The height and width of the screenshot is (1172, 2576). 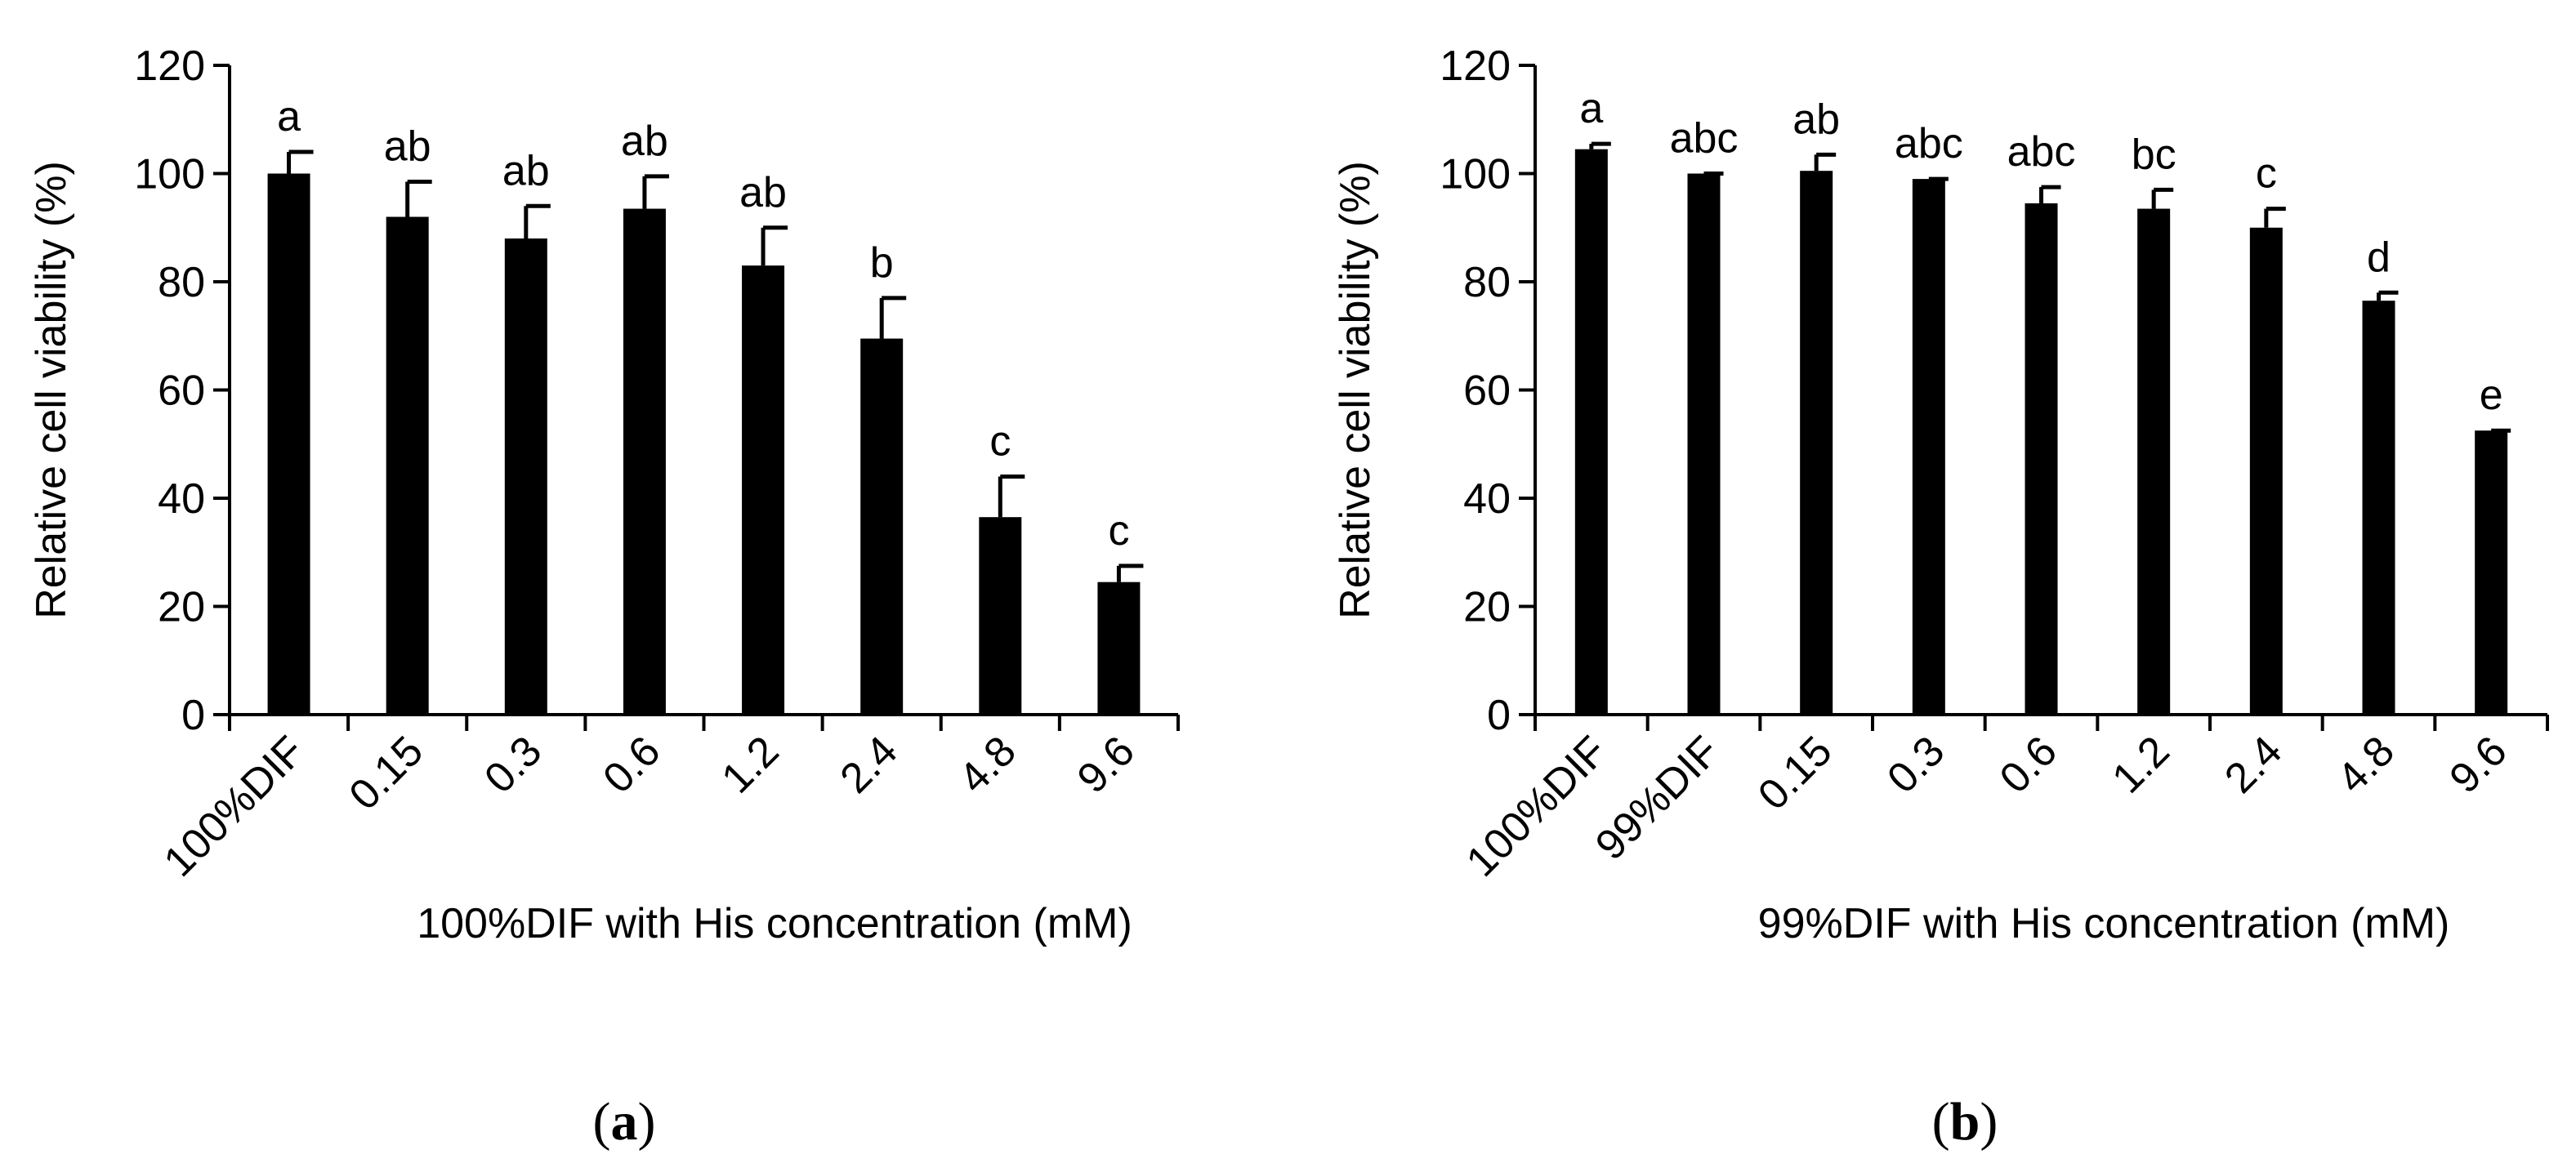 I want to click on significance-label: bc, so click(x=2154, y=154).